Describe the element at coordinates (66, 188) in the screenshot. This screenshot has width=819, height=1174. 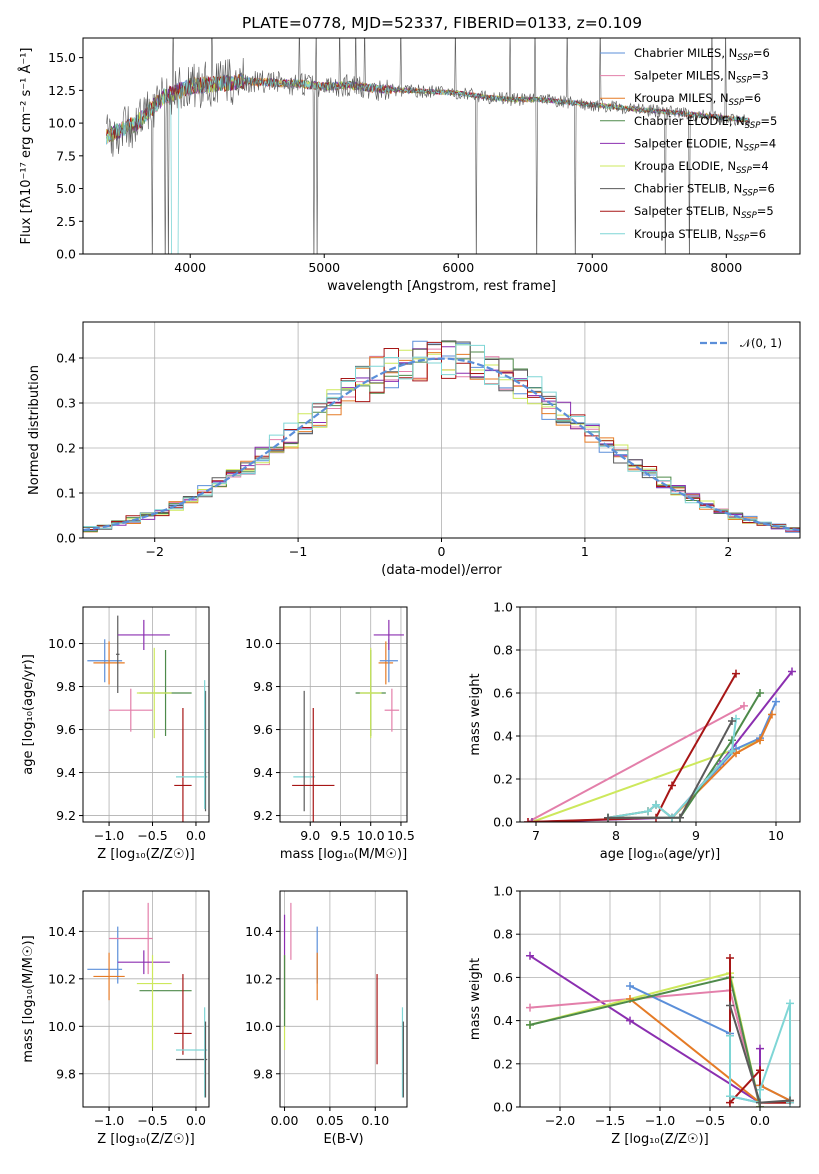
I see `y-tick-label: 5.0` at that location.